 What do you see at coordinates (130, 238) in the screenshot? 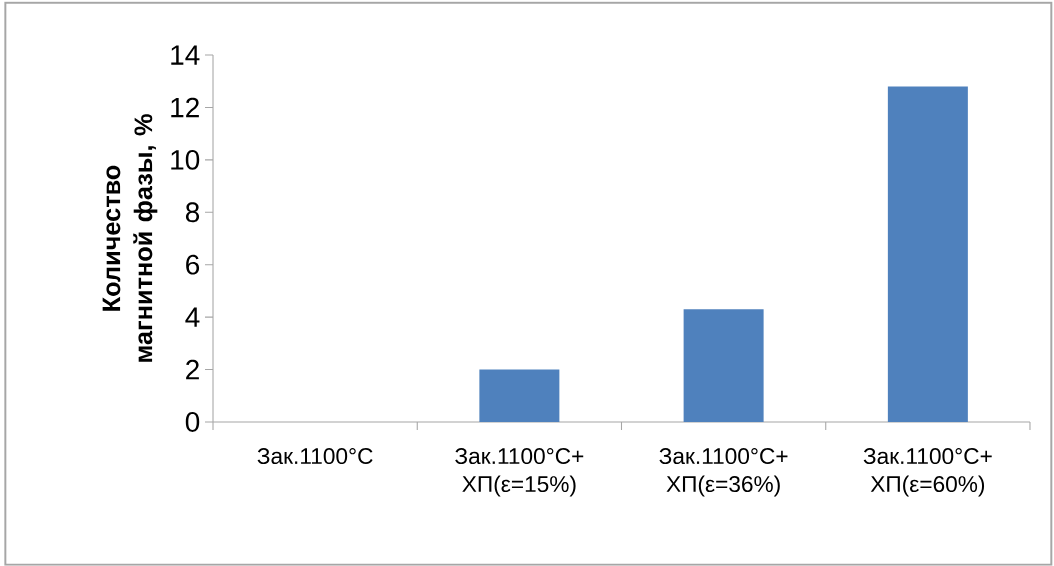
I see `y-axis-title: Количество магнитной фазы, %` at bounding box center [130, 238].